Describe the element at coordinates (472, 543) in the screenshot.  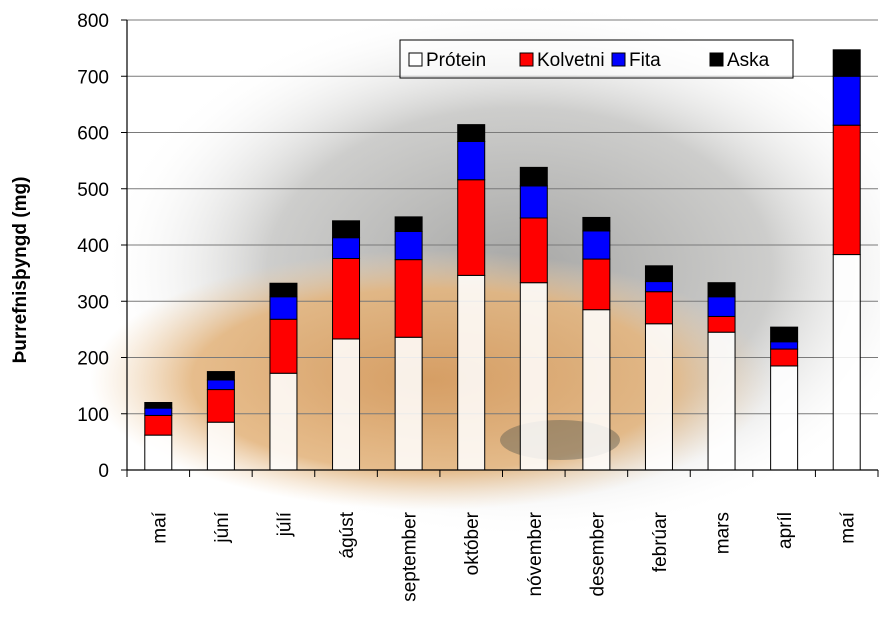
I see `x-tick-label: október` at that location.